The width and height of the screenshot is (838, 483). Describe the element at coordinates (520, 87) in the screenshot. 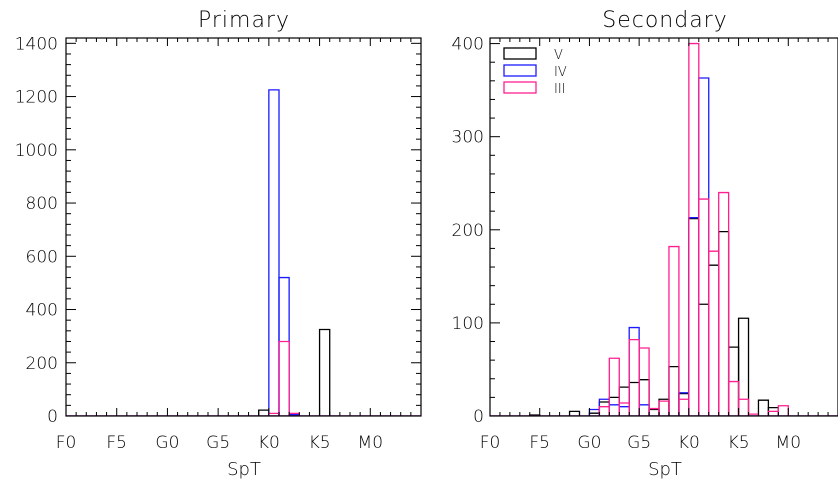

I see `legend-swatch-iii` at that location.